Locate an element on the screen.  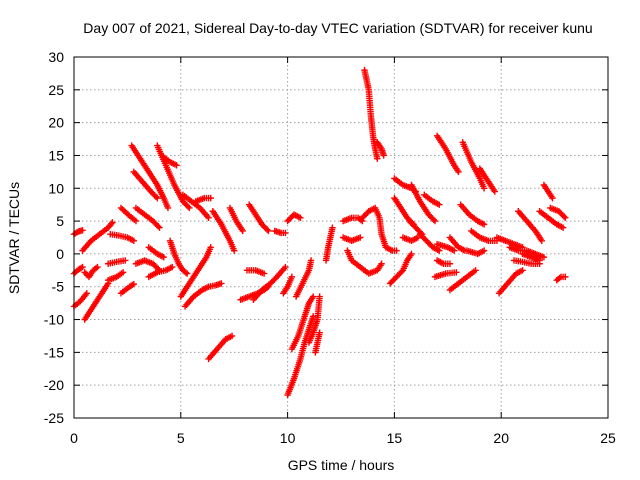
x-axis-label: GPS time / hours is located at coordinates (341, 465).